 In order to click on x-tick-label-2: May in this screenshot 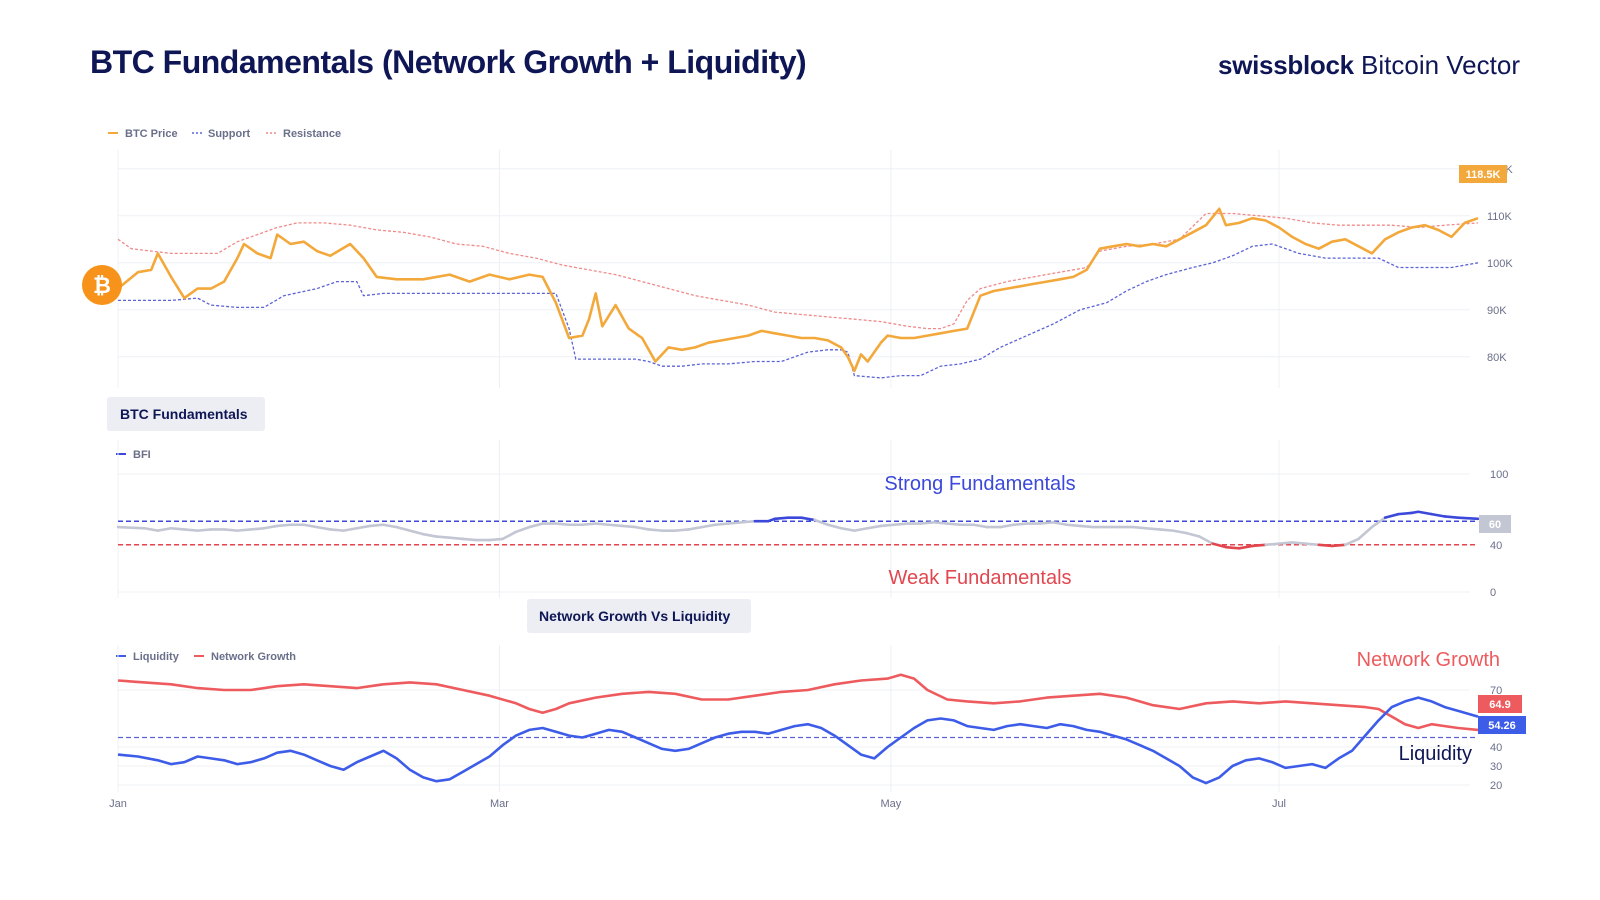, I will do `click(890, 804)`.